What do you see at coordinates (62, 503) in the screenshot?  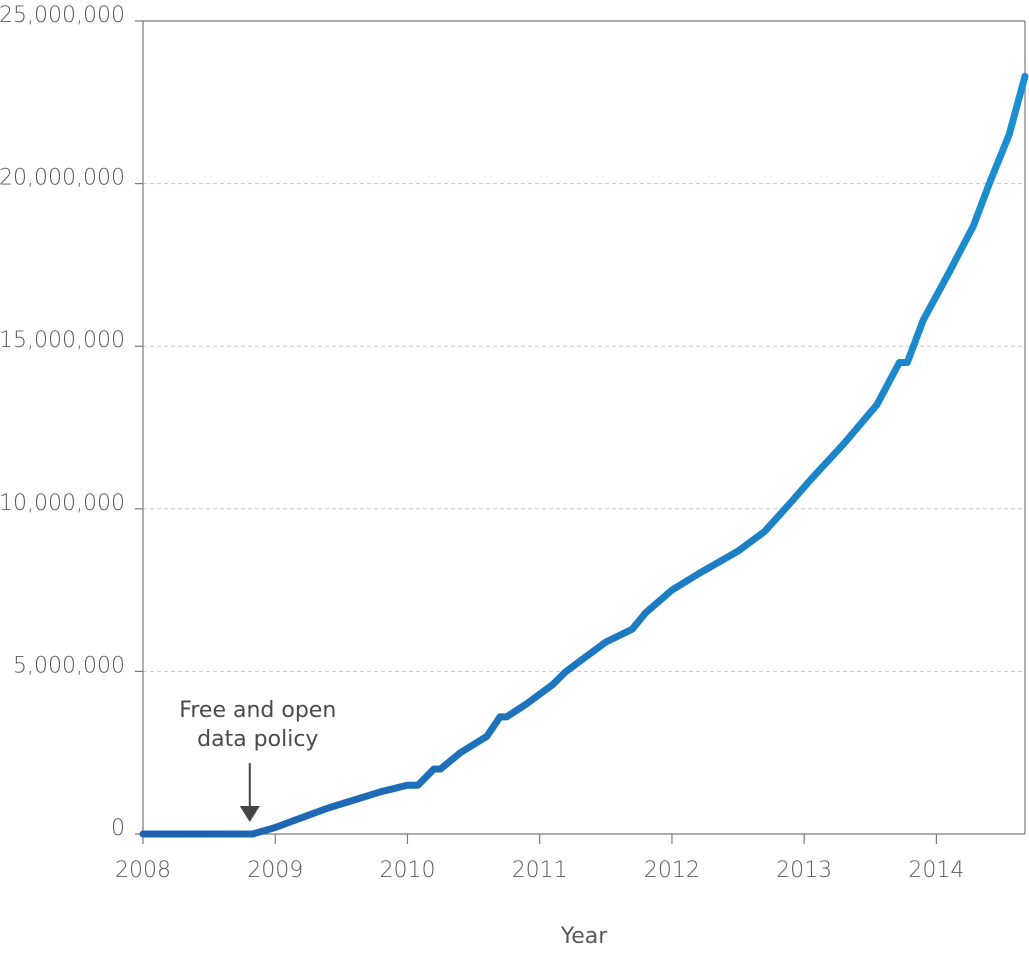 I see `y-tick-label-2: 10,000,000` at bounding box center [62, 503].